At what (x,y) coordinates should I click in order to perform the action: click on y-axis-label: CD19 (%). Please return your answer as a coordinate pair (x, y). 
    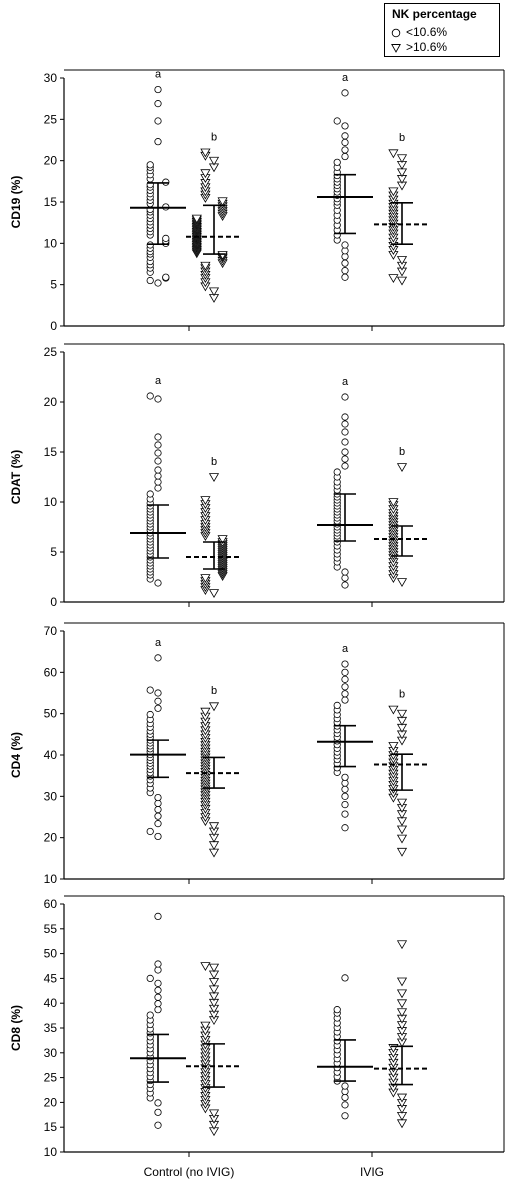
    Looking at the image, I should click on (16, 202).